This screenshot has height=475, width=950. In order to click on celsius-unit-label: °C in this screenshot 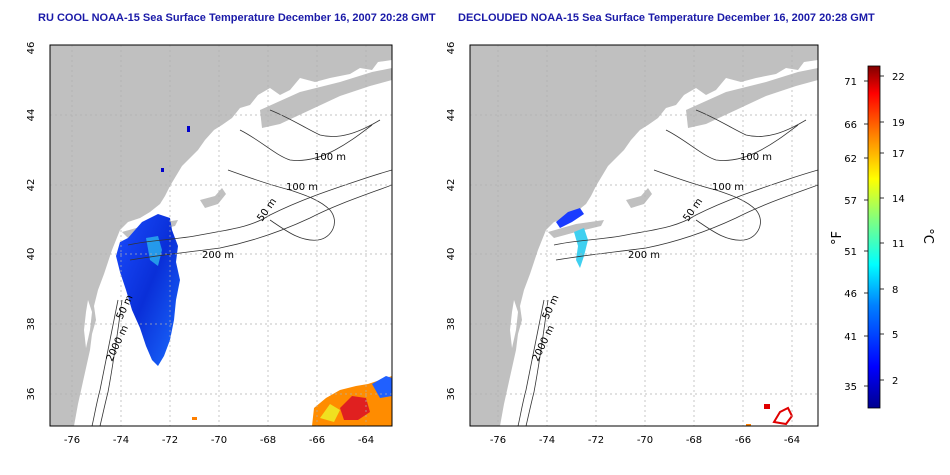, I will do `click(927, 236)`.